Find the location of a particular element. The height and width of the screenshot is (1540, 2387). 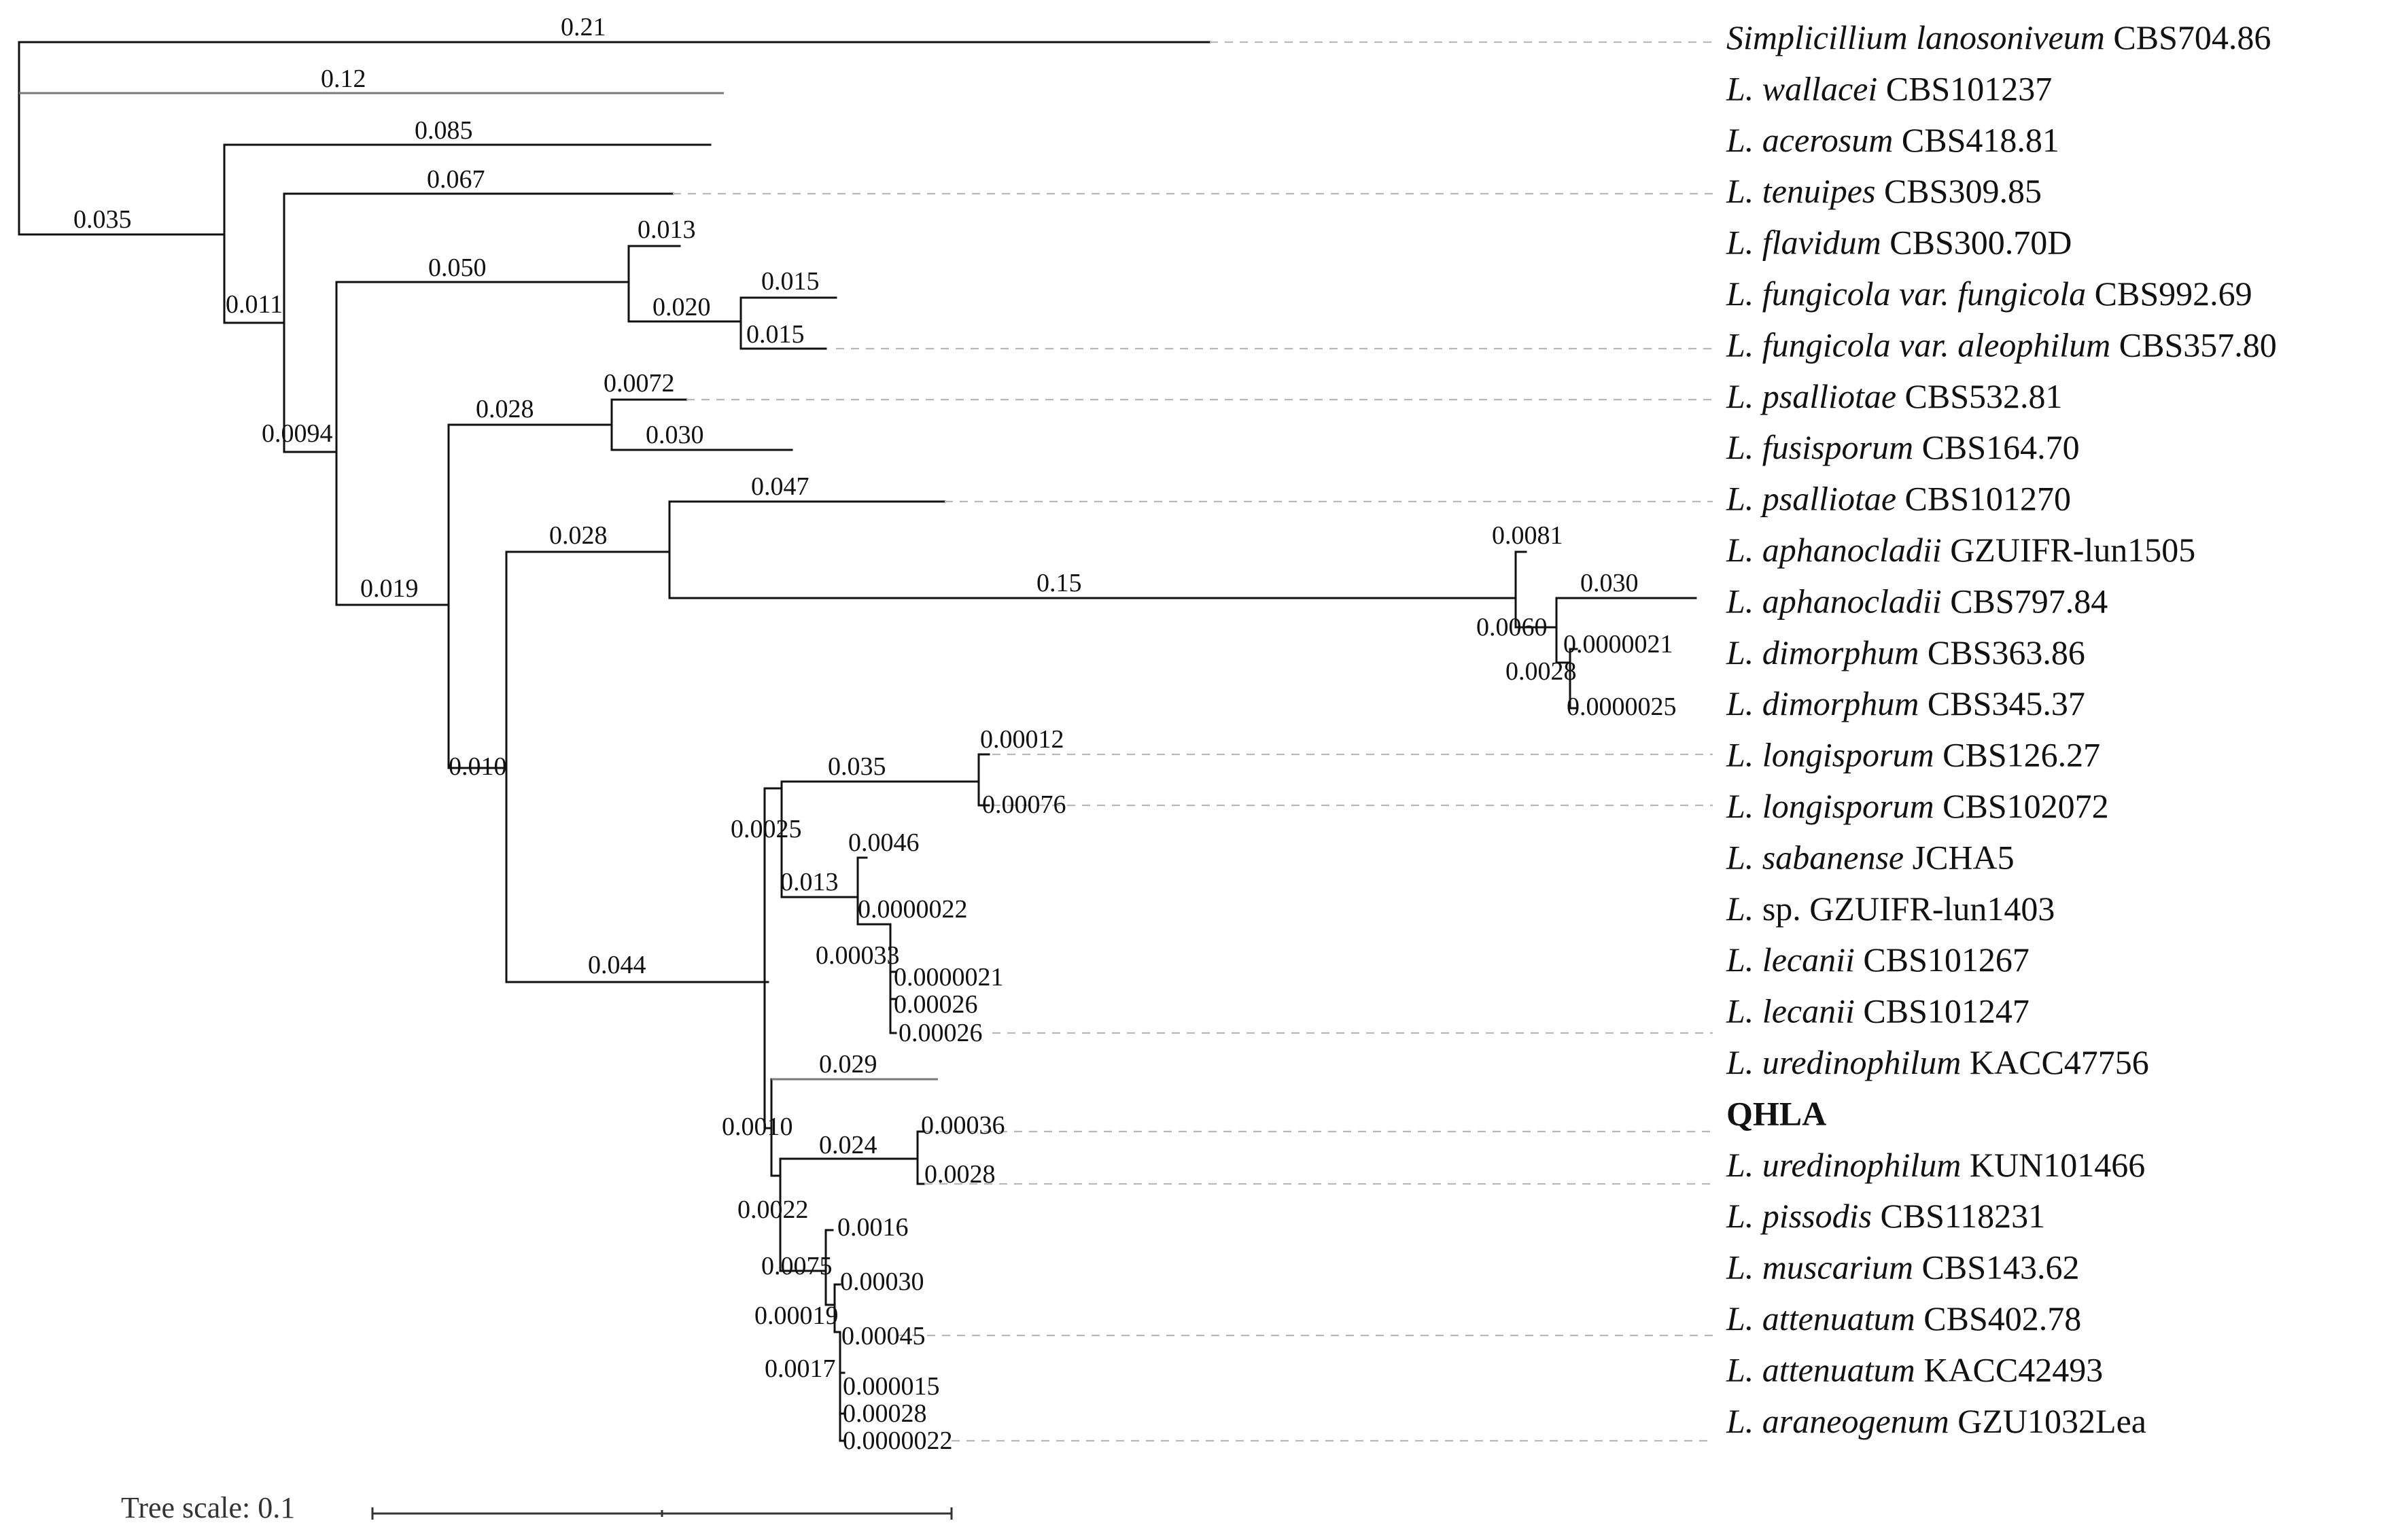

taxon-species-name: L. sabanense is located at coordinates (1815, 857).